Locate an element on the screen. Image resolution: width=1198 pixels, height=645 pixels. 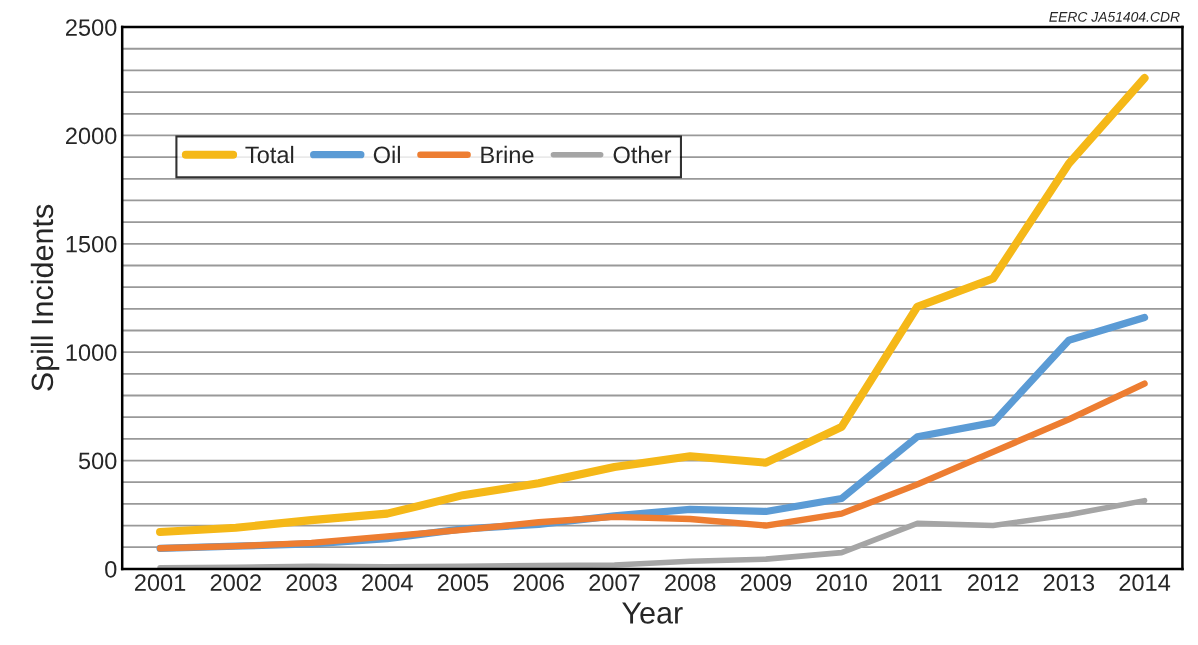
x-tick-label: 2008 is located at coordinates (690, 583).